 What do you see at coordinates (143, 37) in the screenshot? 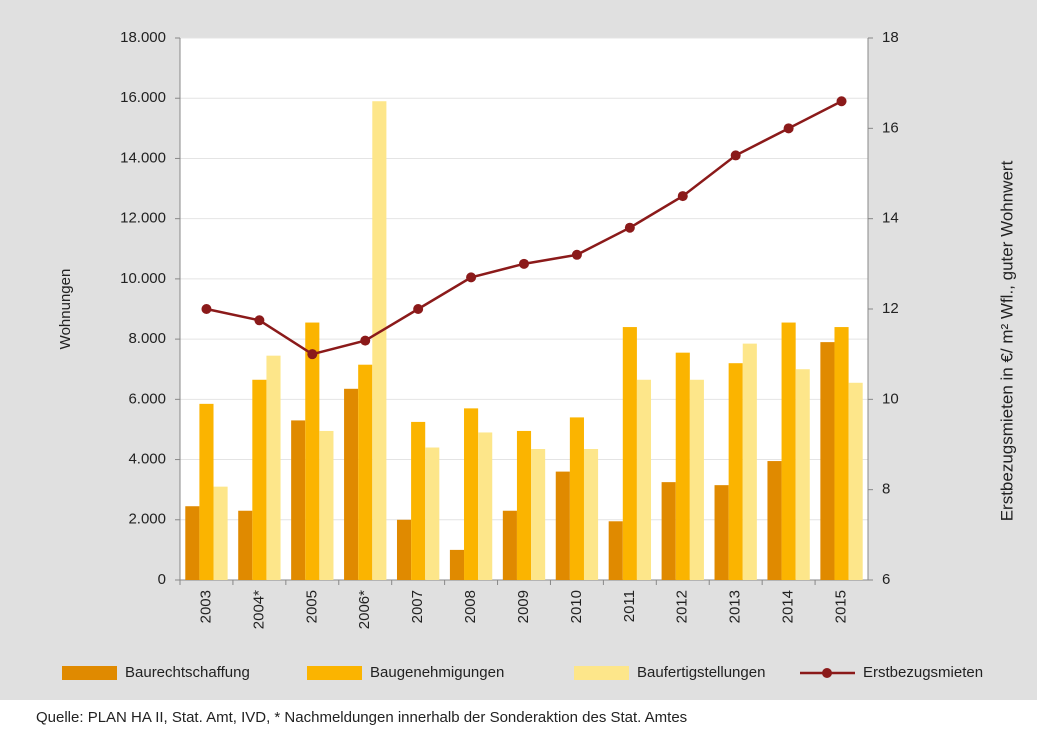
I see `y-tick-label: 18.000` at bounding box center [143, 37].